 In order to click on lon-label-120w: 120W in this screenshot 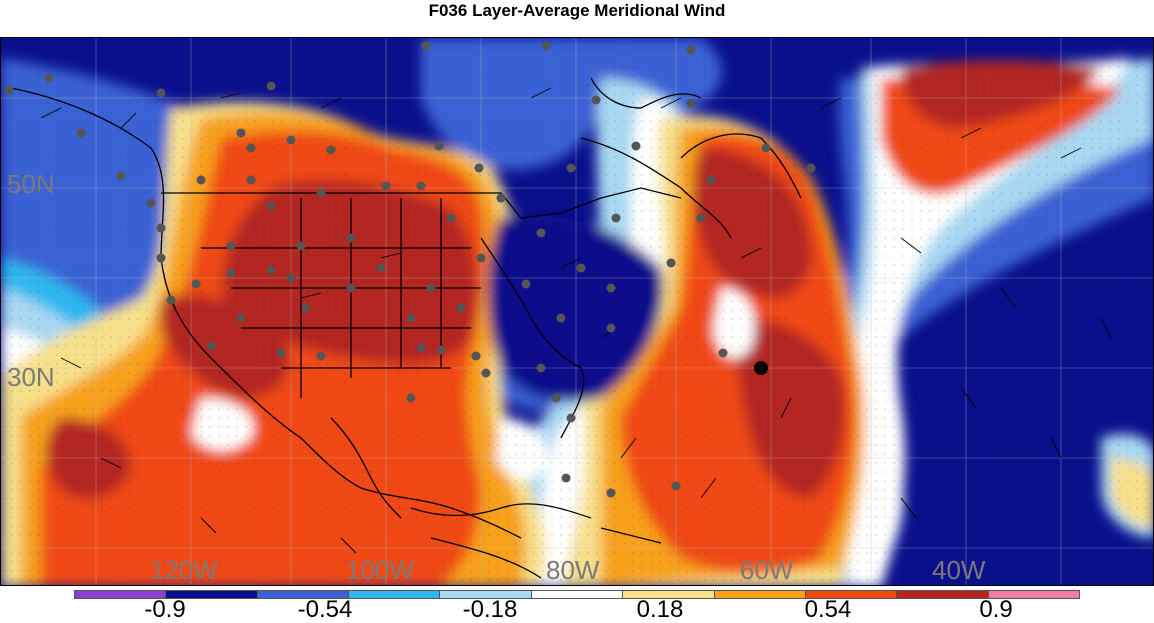, I will do `click(184, 570)`.